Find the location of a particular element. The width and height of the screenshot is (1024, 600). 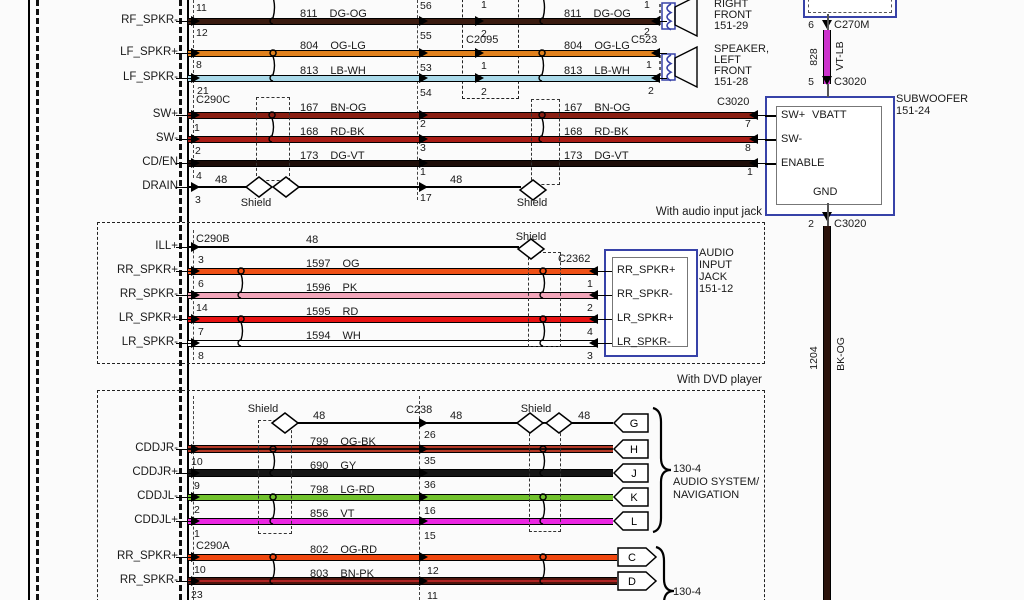

wire-color-code: LB-WH is located at coordinates (612, 71).